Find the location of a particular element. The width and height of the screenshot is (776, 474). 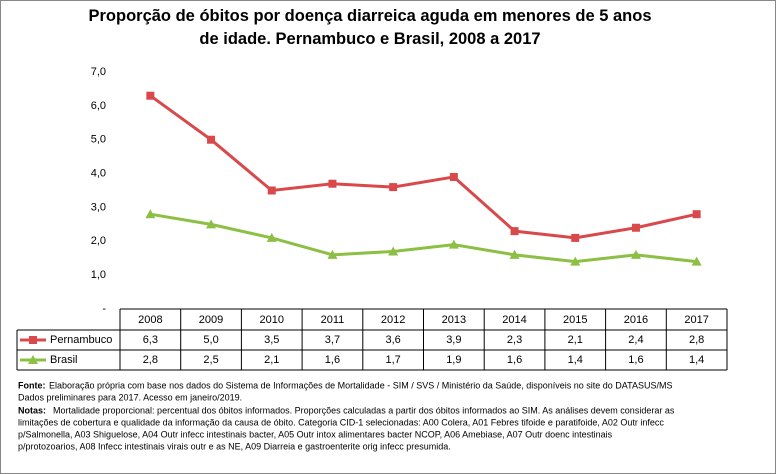

x-tick-label: 2014 is located at coordinates (514, 320).